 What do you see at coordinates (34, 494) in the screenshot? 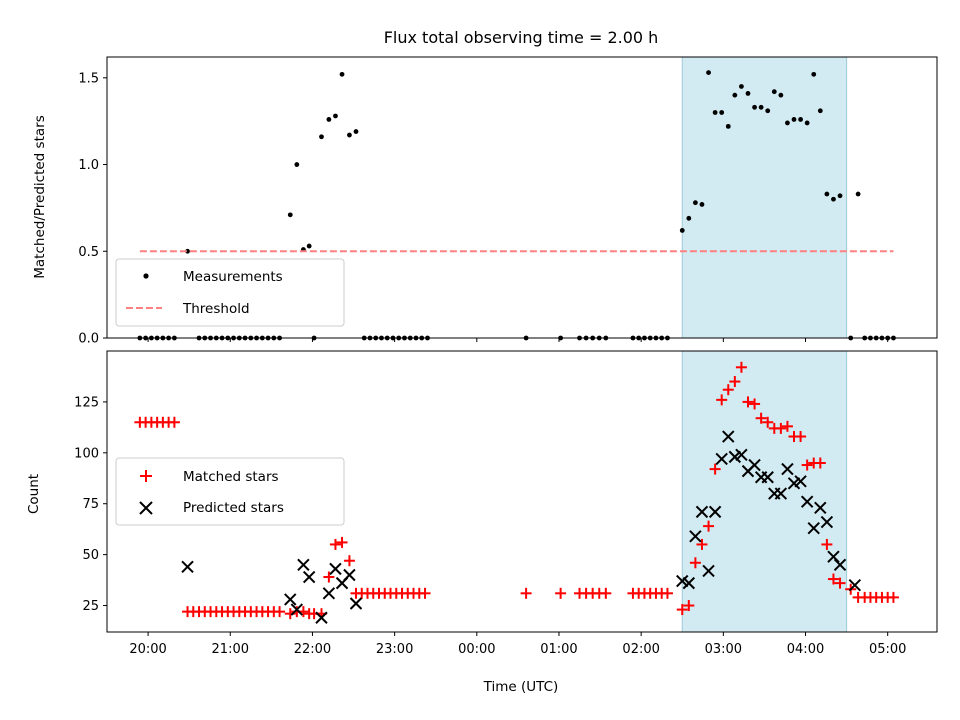
I see `bottom-y-axis-label: Count` at bounding box center [34, 494].